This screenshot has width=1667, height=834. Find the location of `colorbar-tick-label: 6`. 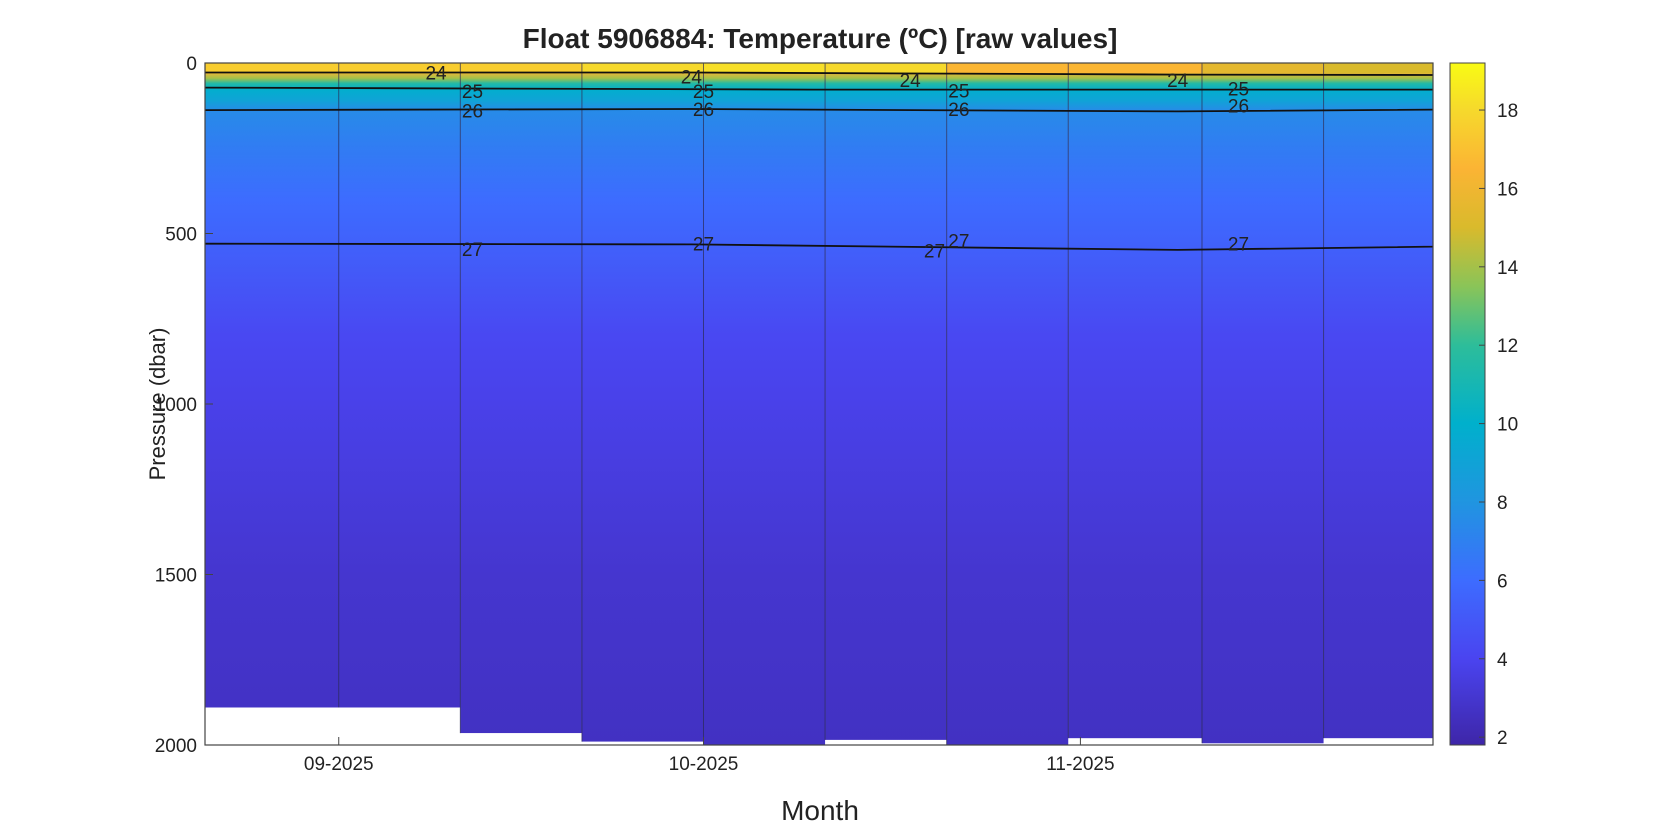

colorbar-tick-label: 6 is located at coordinates (1502, 581).